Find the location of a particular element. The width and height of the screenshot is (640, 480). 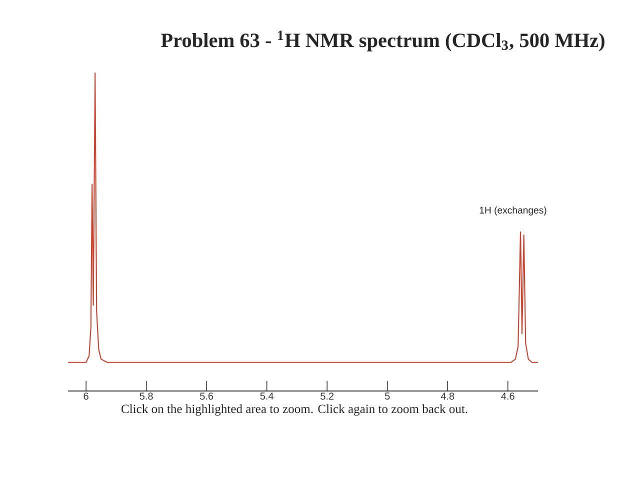

chart-title: Problem 63 - $^{1}$H NMR spectrum (CDCl$_{3}$, 500 MHz) is located at coordinates (382, 41).